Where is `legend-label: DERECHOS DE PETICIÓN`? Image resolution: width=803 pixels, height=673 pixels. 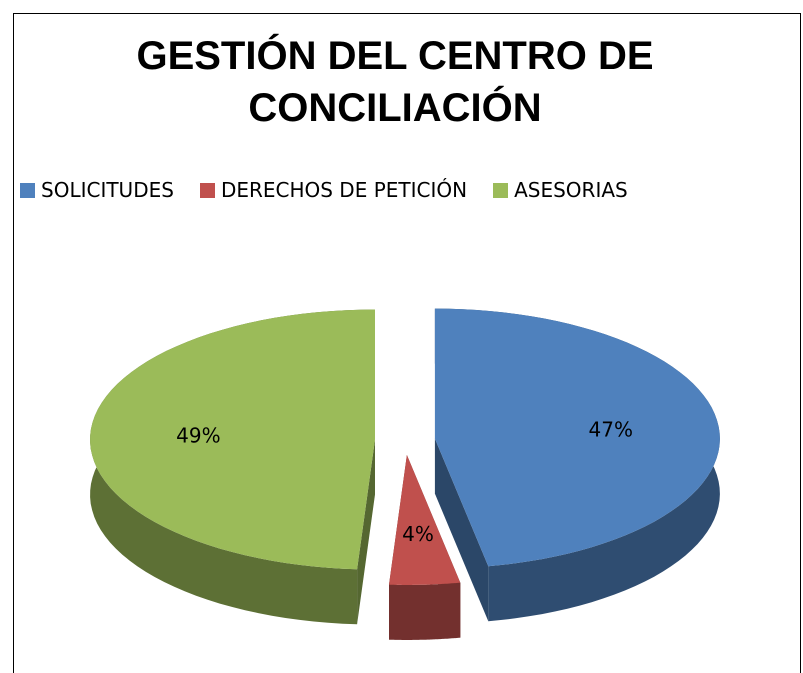
legend-label: DERECHOS DE PETICIÓN is located at coordinates (344, 190).